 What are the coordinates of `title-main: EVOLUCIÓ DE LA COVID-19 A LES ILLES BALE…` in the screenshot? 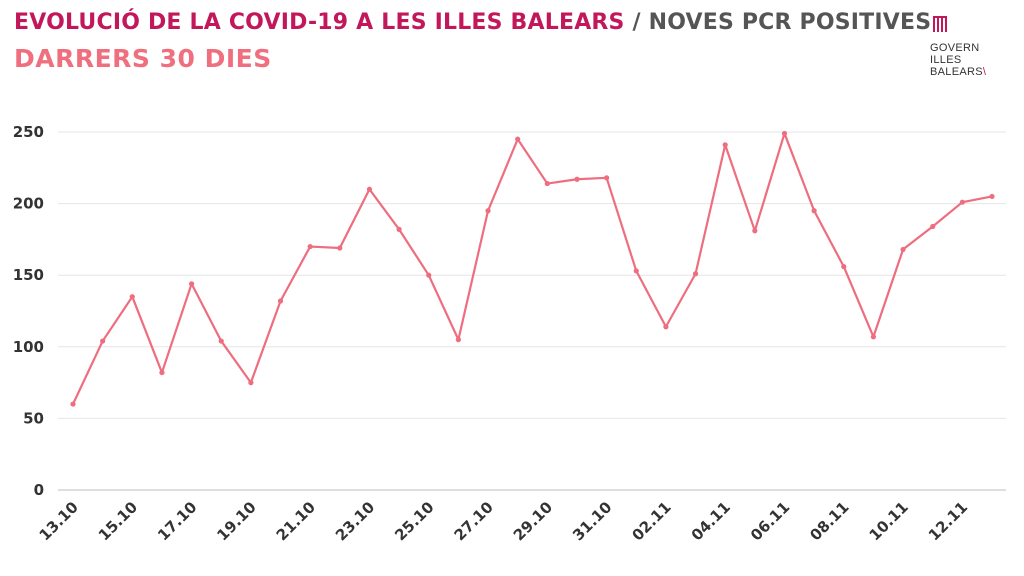 It's located at (319, 22).